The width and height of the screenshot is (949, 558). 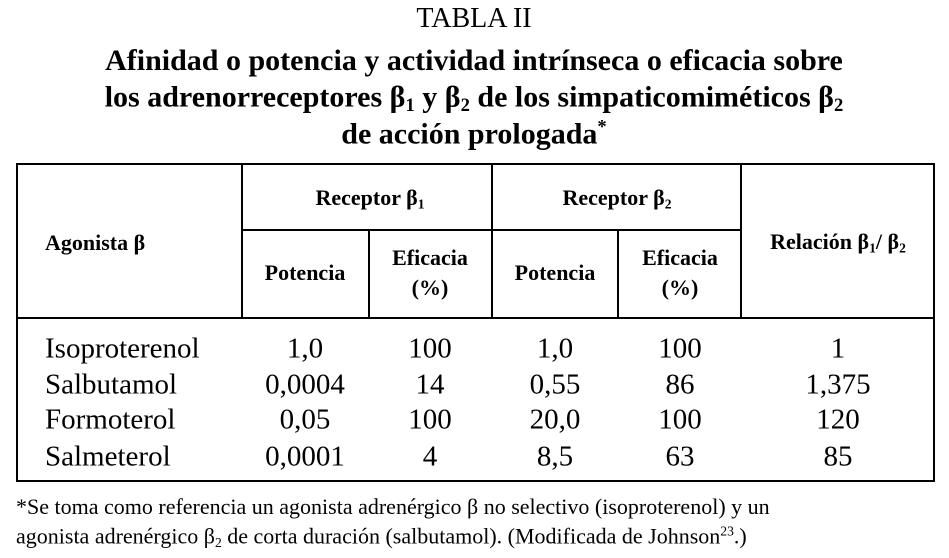 What do you see at coordinates (474, 18) in the screenshot?
I see `table-label: TABLA II` at bounding box center [474, 18].